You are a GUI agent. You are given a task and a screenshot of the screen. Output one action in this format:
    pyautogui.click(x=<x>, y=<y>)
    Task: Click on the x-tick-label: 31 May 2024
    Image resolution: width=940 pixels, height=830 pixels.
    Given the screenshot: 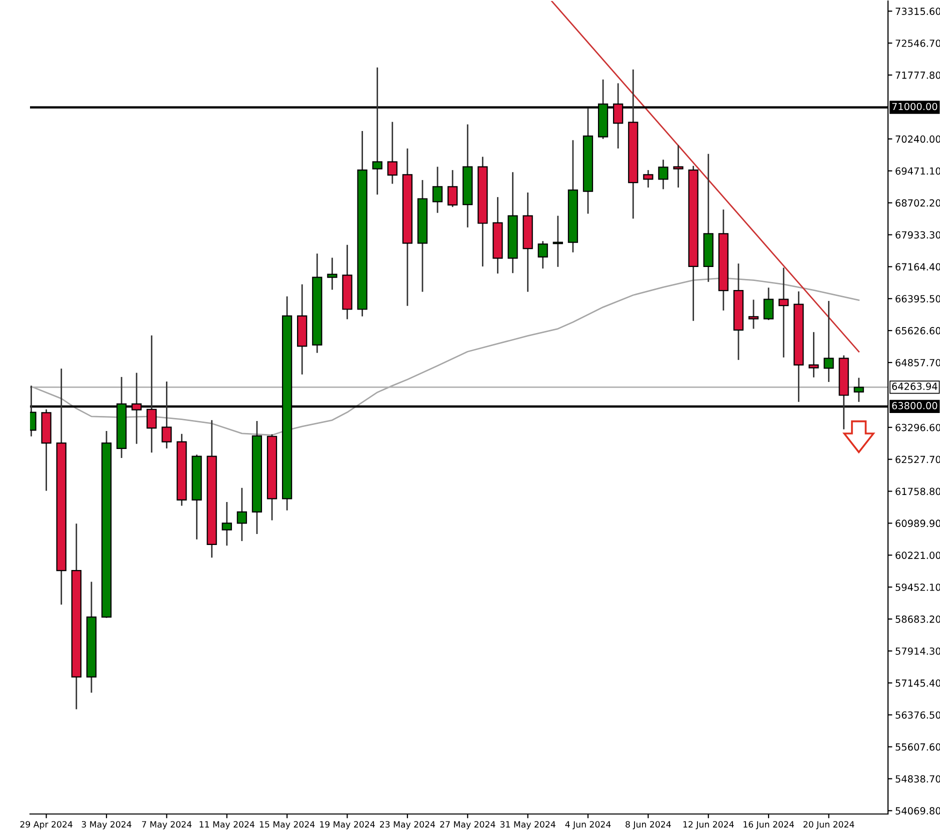 What is the action you would take?
    pyautogui.click(x=528, y=825)
    